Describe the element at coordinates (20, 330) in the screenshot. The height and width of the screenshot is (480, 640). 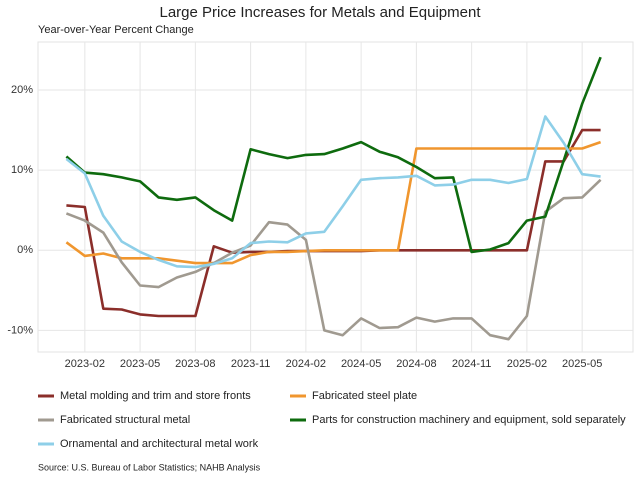
I see `y-tick-label: -10%` at that location.